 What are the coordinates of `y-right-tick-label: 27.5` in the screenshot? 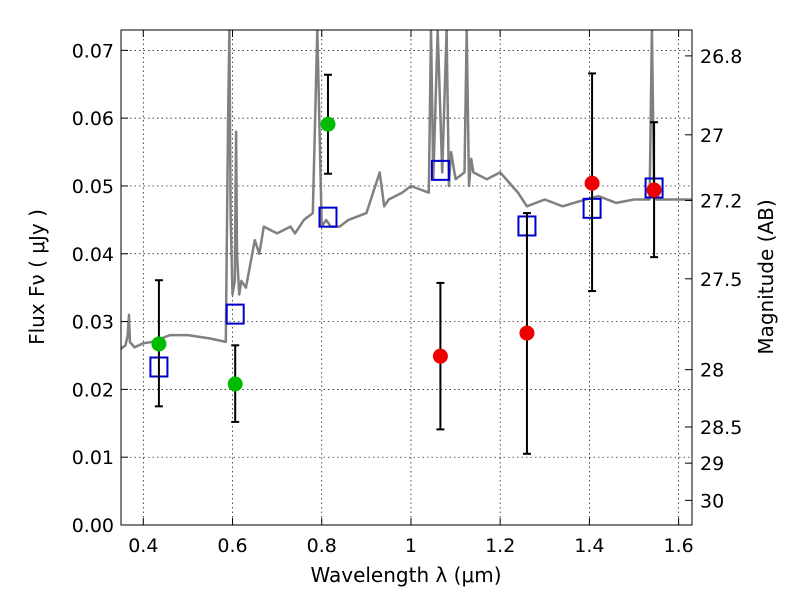 It's located at (721, 280).